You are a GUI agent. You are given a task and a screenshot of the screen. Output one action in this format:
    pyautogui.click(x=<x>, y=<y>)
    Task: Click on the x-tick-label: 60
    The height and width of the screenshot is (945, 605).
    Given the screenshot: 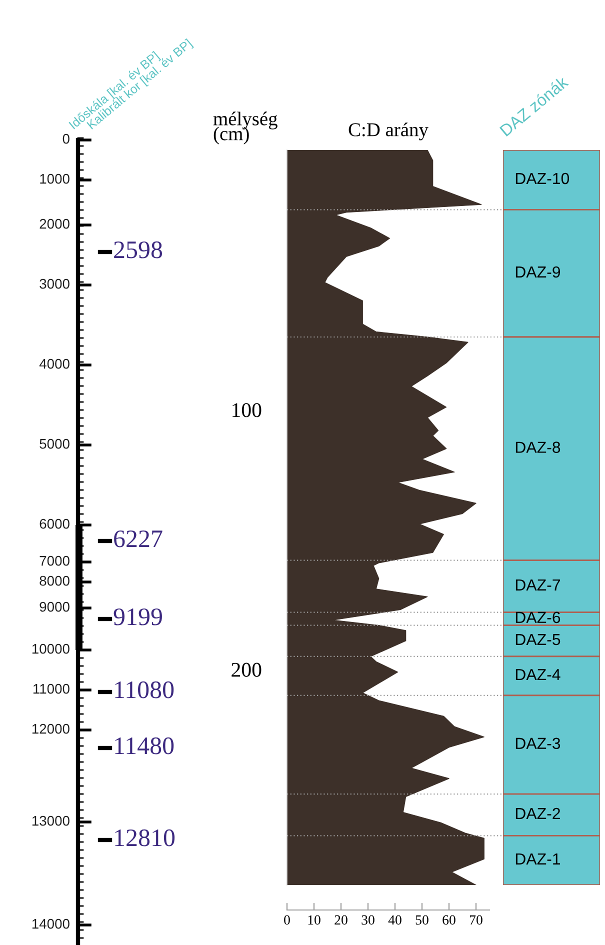 What is the action you would take?
    pyautogui.click(x=449, y=920)
    